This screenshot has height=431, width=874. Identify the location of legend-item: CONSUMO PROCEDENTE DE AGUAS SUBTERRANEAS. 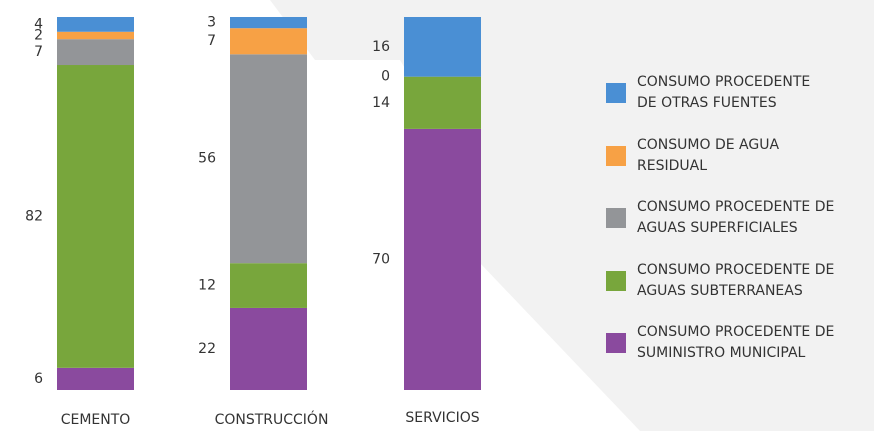
(720, 281).